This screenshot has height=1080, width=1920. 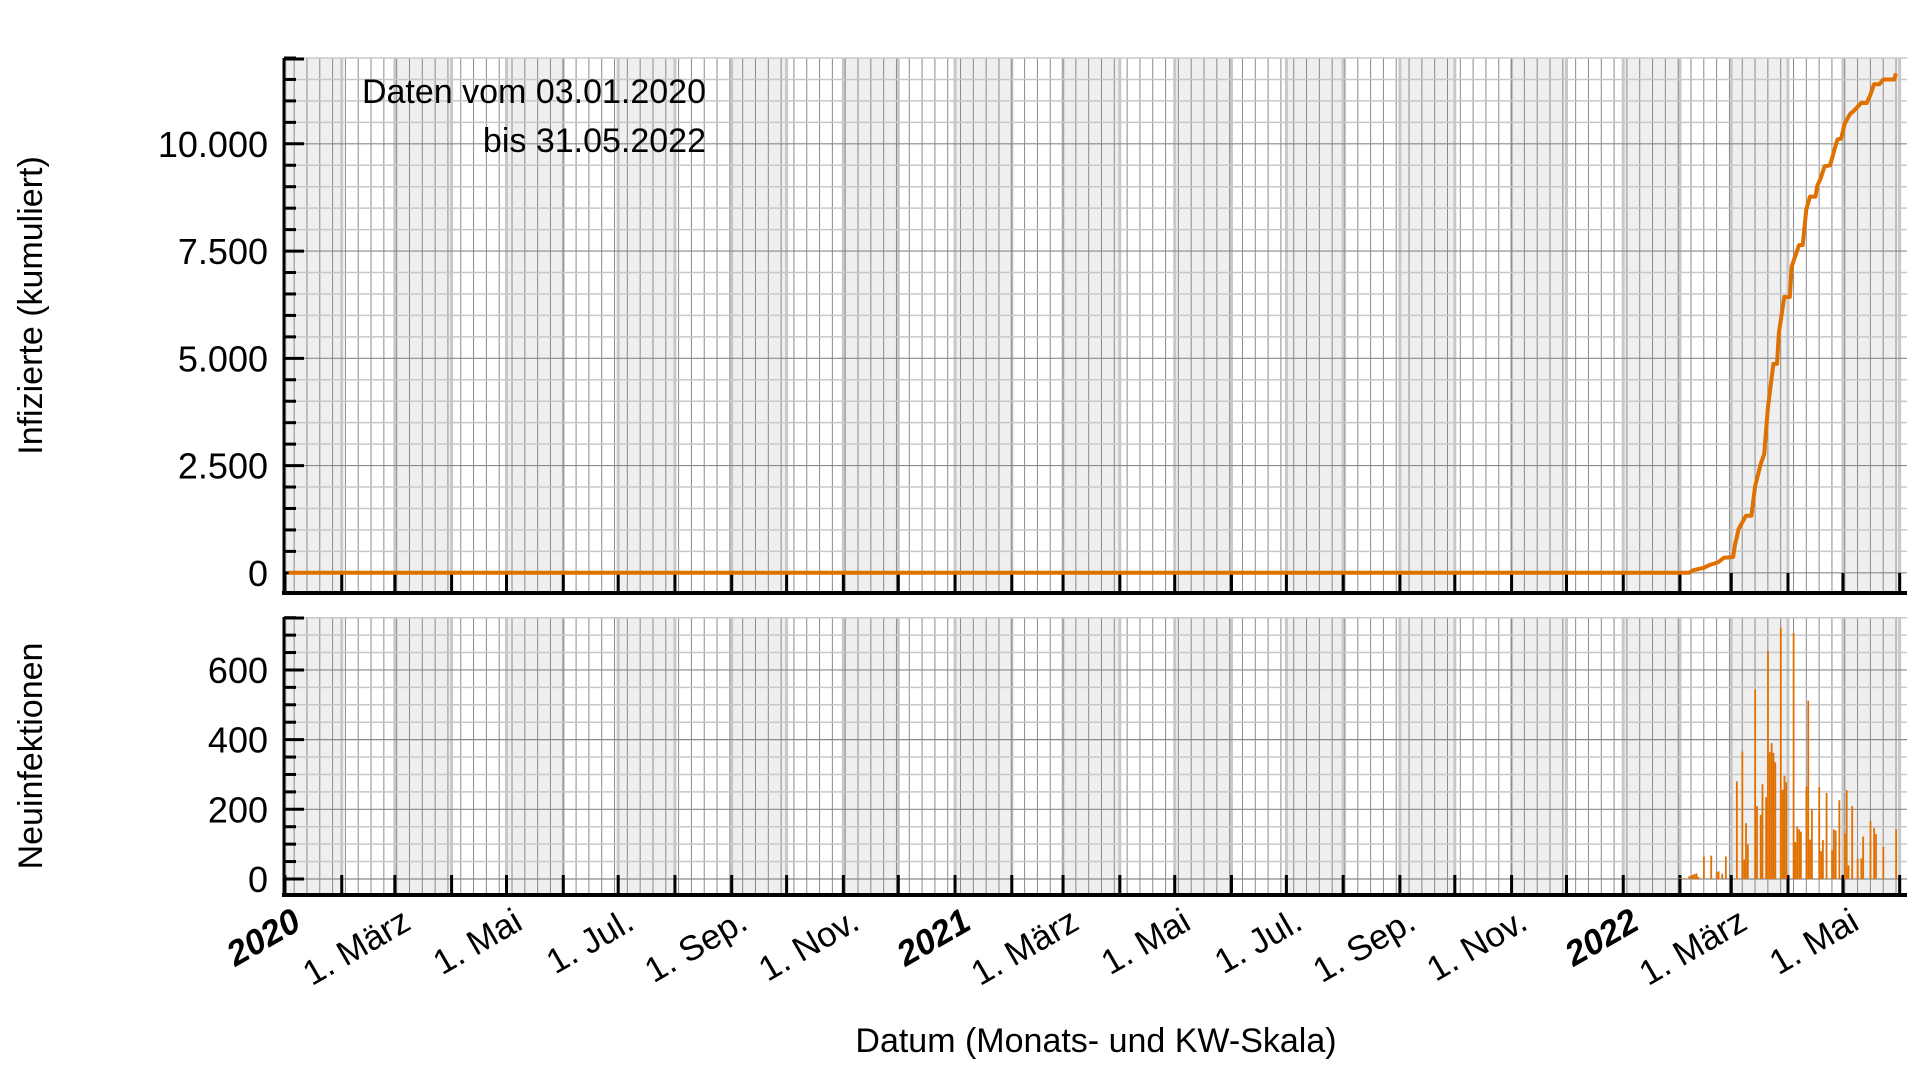 I want to click on y-axis-title: Infizierte (kumuliert), so click(x=31, y=305).